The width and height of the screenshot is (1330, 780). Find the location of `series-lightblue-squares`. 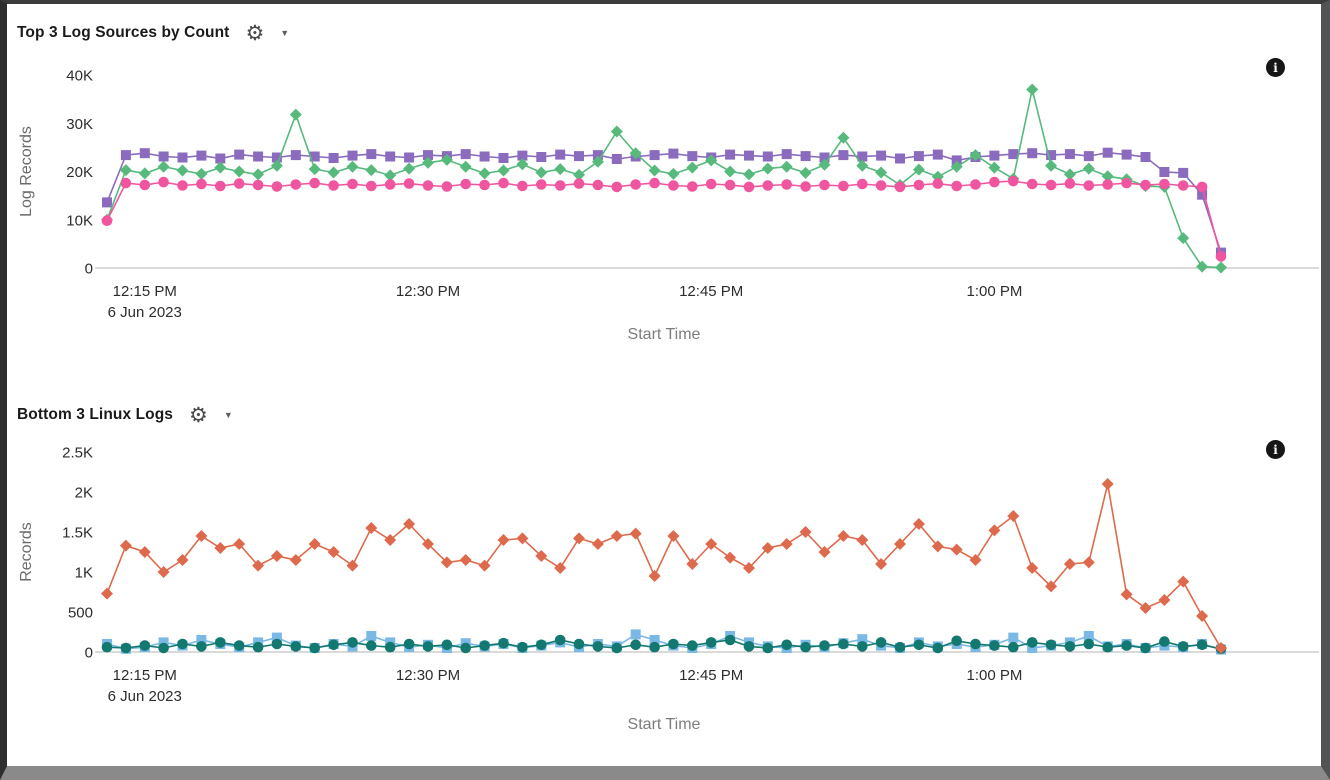

series-lightblue-squares is located at coordinates (664, 642).